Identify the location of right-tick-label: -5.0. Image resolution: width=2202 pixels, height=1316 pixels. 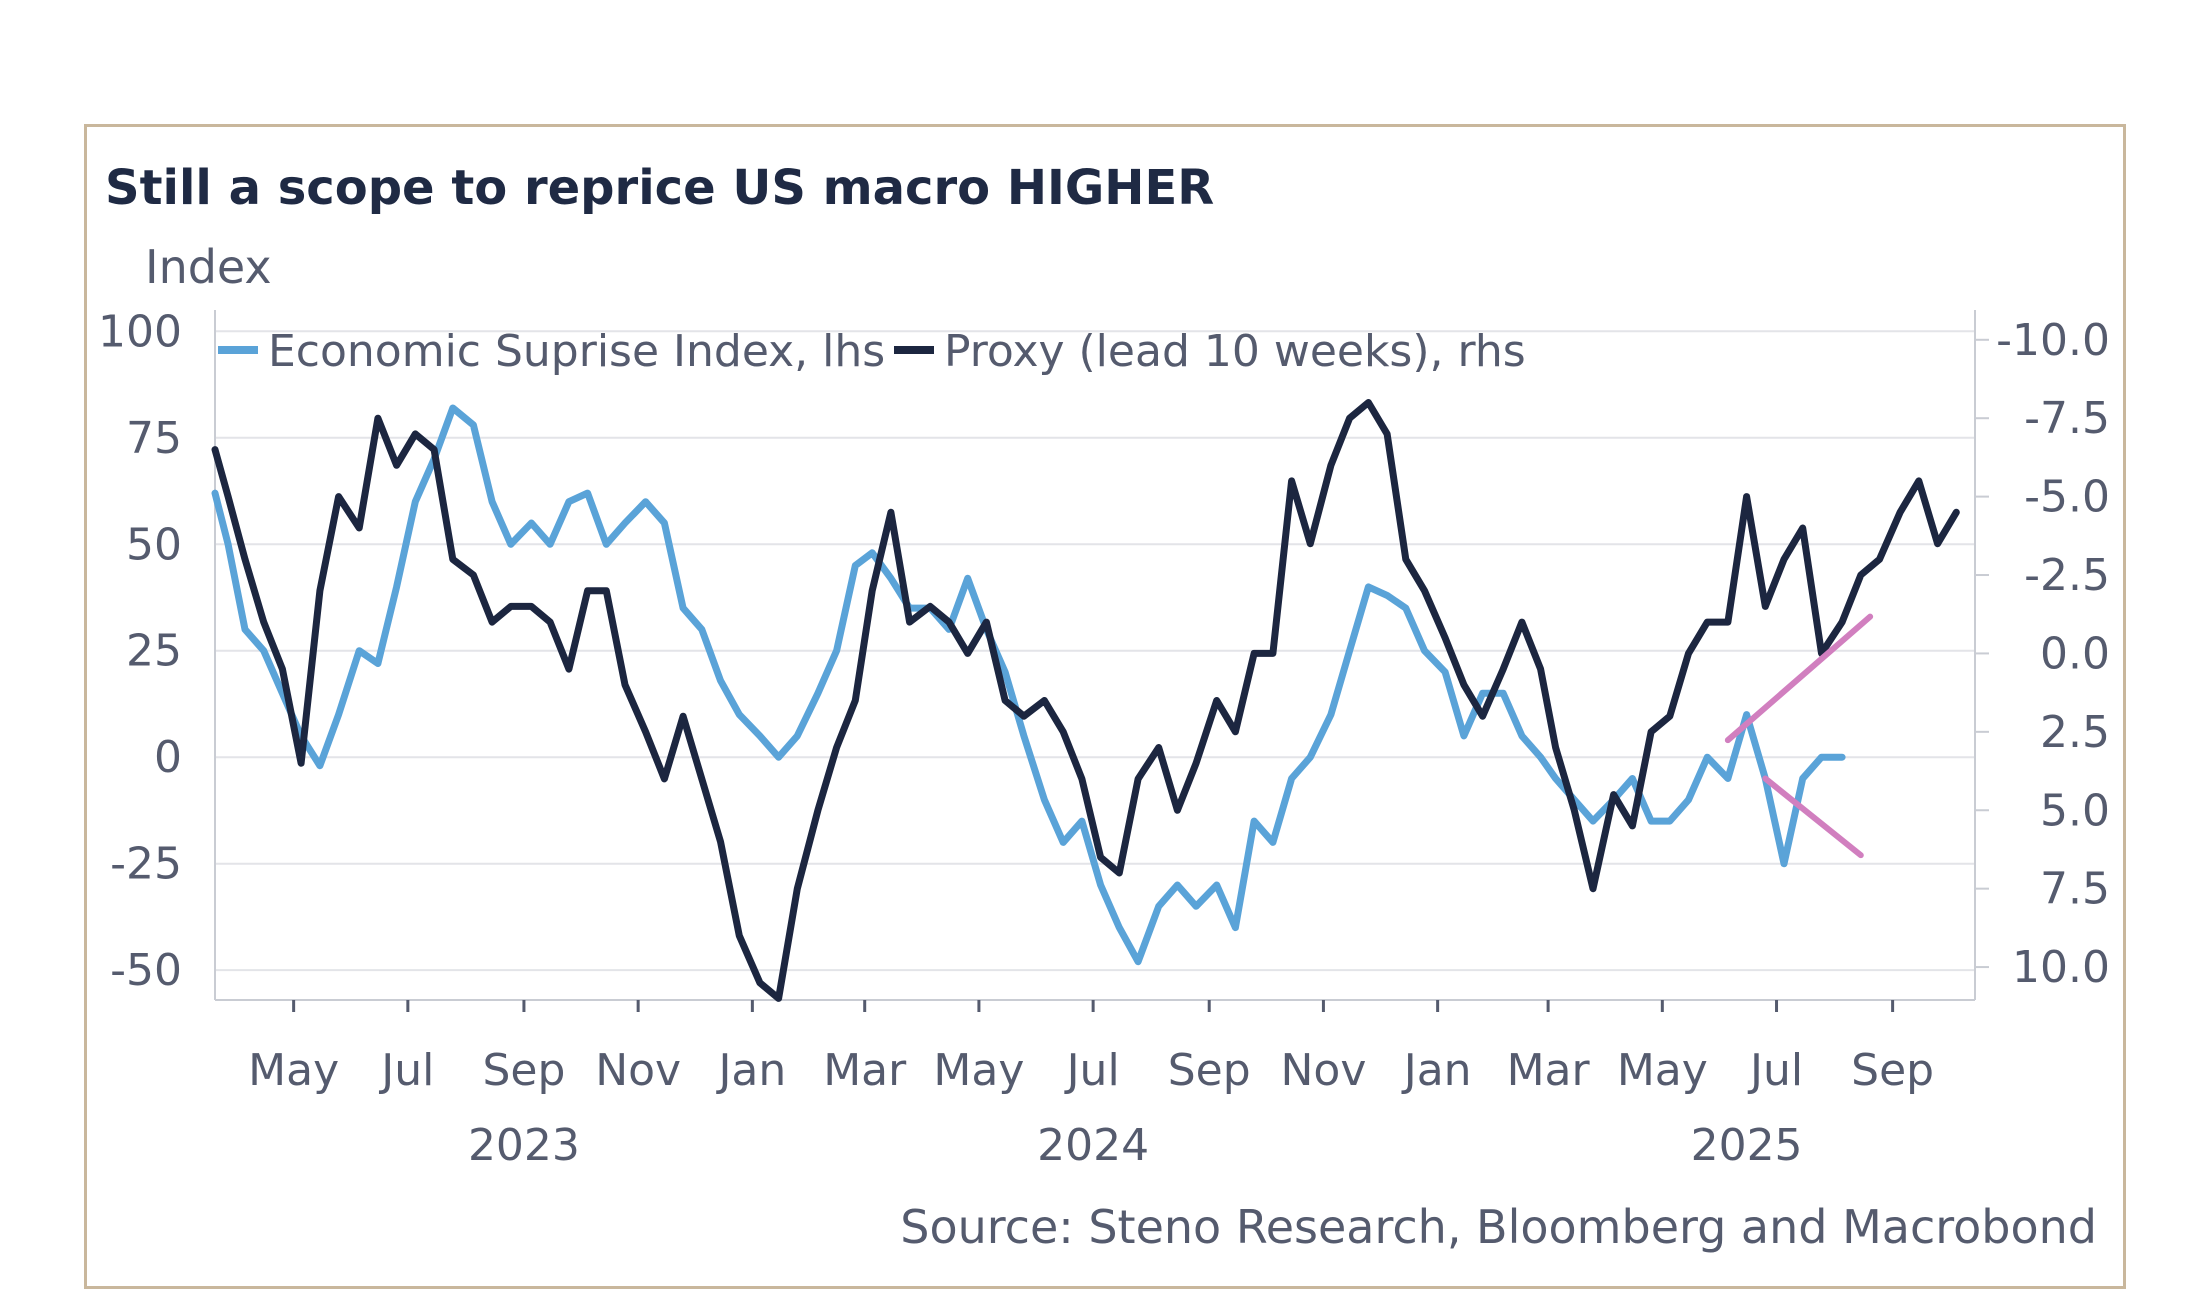
(2067, 497).